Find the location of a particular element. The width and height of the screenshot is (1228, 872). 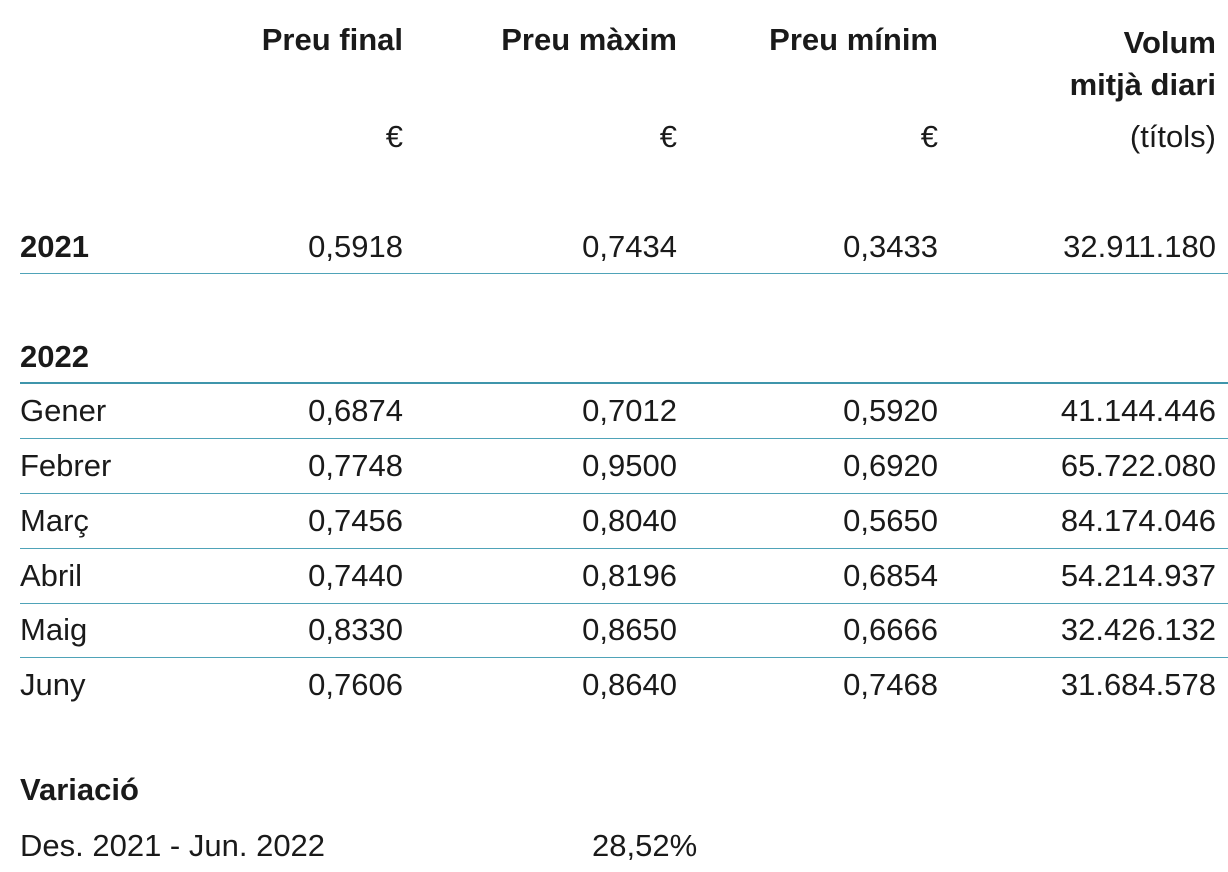

year-2021-label: 2021 is located at coordinates (54, 246).